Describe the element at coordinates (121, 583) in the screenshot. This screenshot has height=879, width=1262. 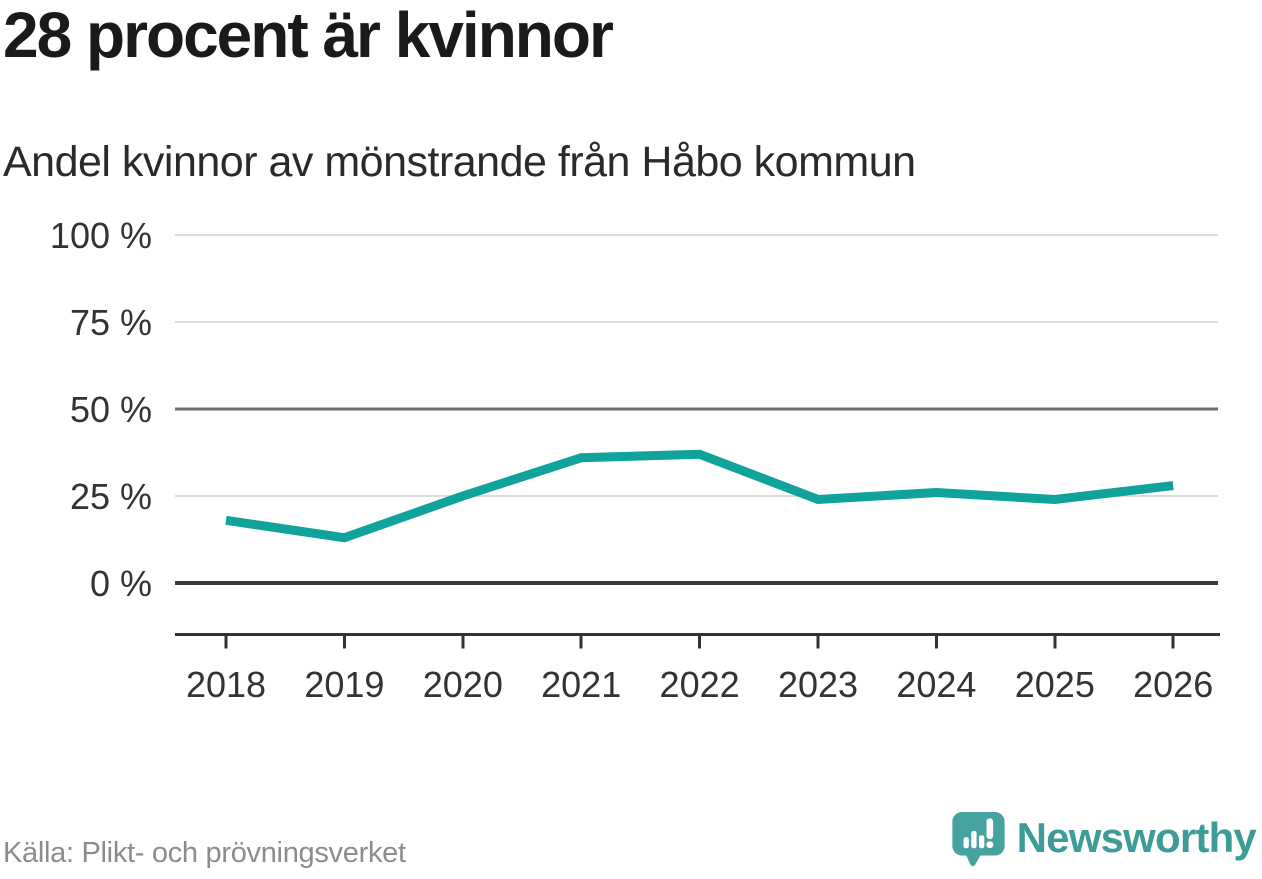
I see `y-axis-label: 0 %` at that location.